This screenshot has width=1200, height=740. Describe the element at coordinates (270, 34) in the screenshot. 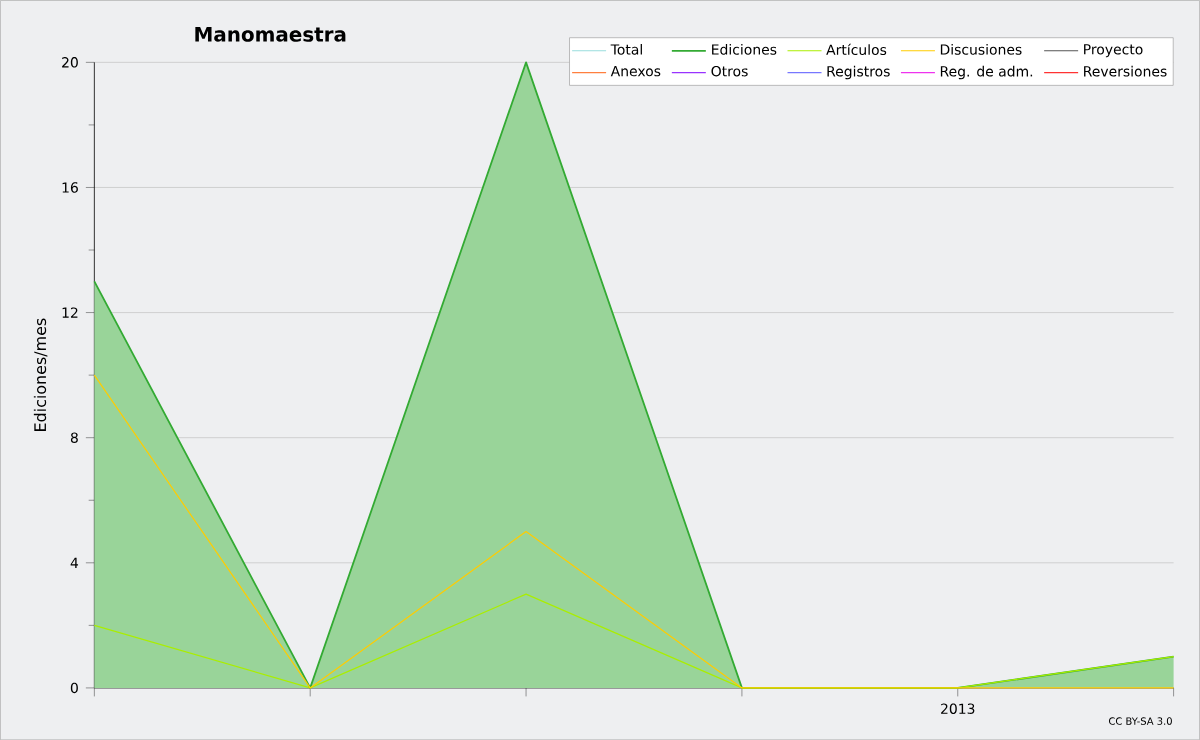

I see `chart-title: Manomaestra` at that location.